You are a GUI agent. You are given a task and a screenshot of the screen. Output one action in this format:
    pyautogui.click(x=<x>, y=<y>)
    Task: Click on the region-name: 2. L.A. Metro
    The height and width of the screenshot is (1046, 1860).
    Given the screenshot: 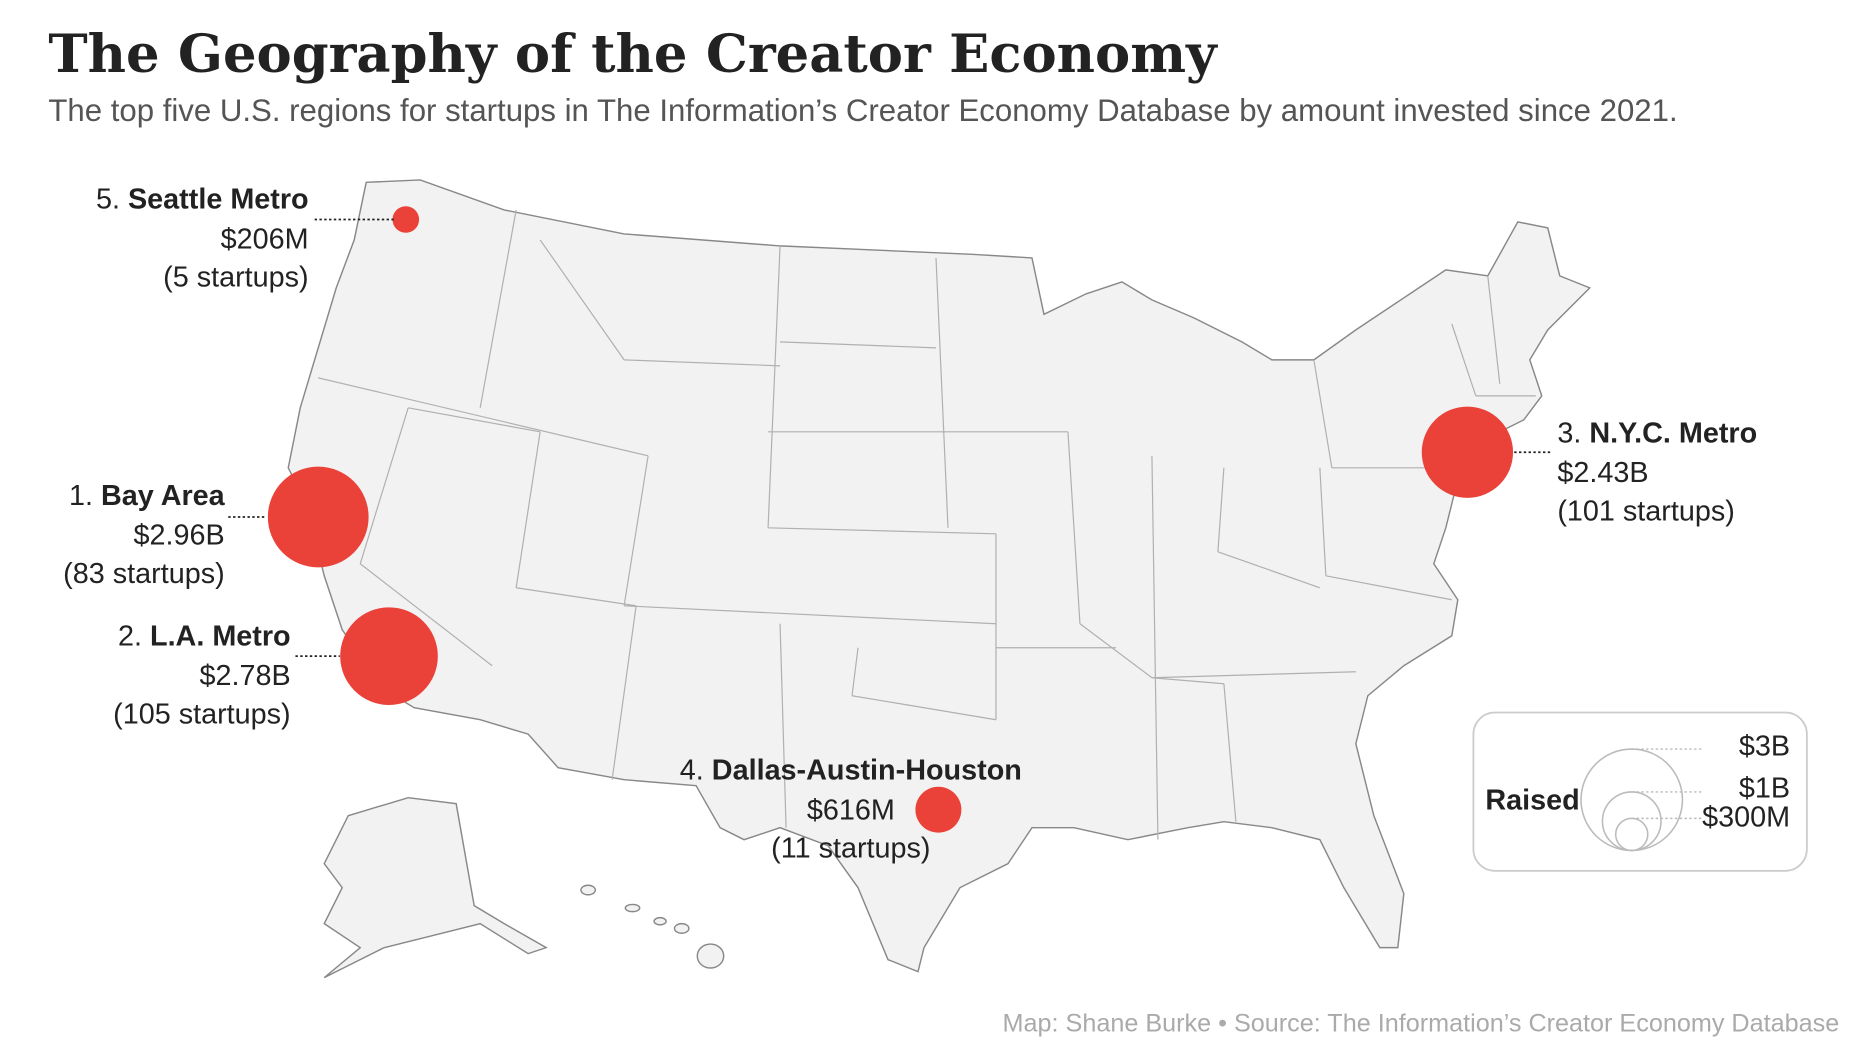 What is the action you would take?
    pyautogui.click(x=204, y=636)
    